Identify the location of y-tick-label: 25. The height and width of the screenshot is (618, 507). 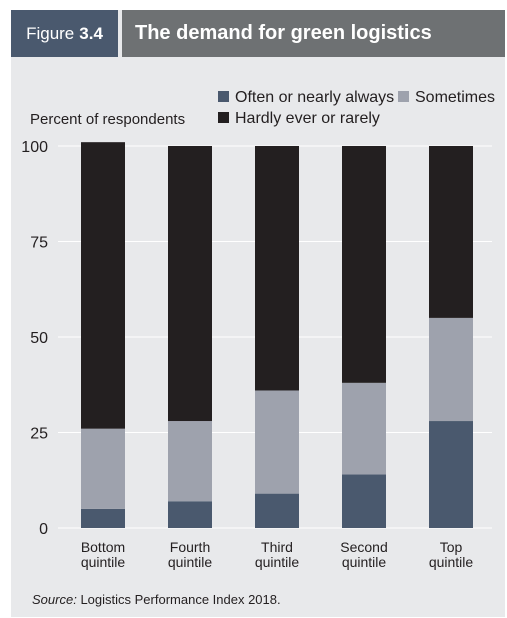
(39, 434).